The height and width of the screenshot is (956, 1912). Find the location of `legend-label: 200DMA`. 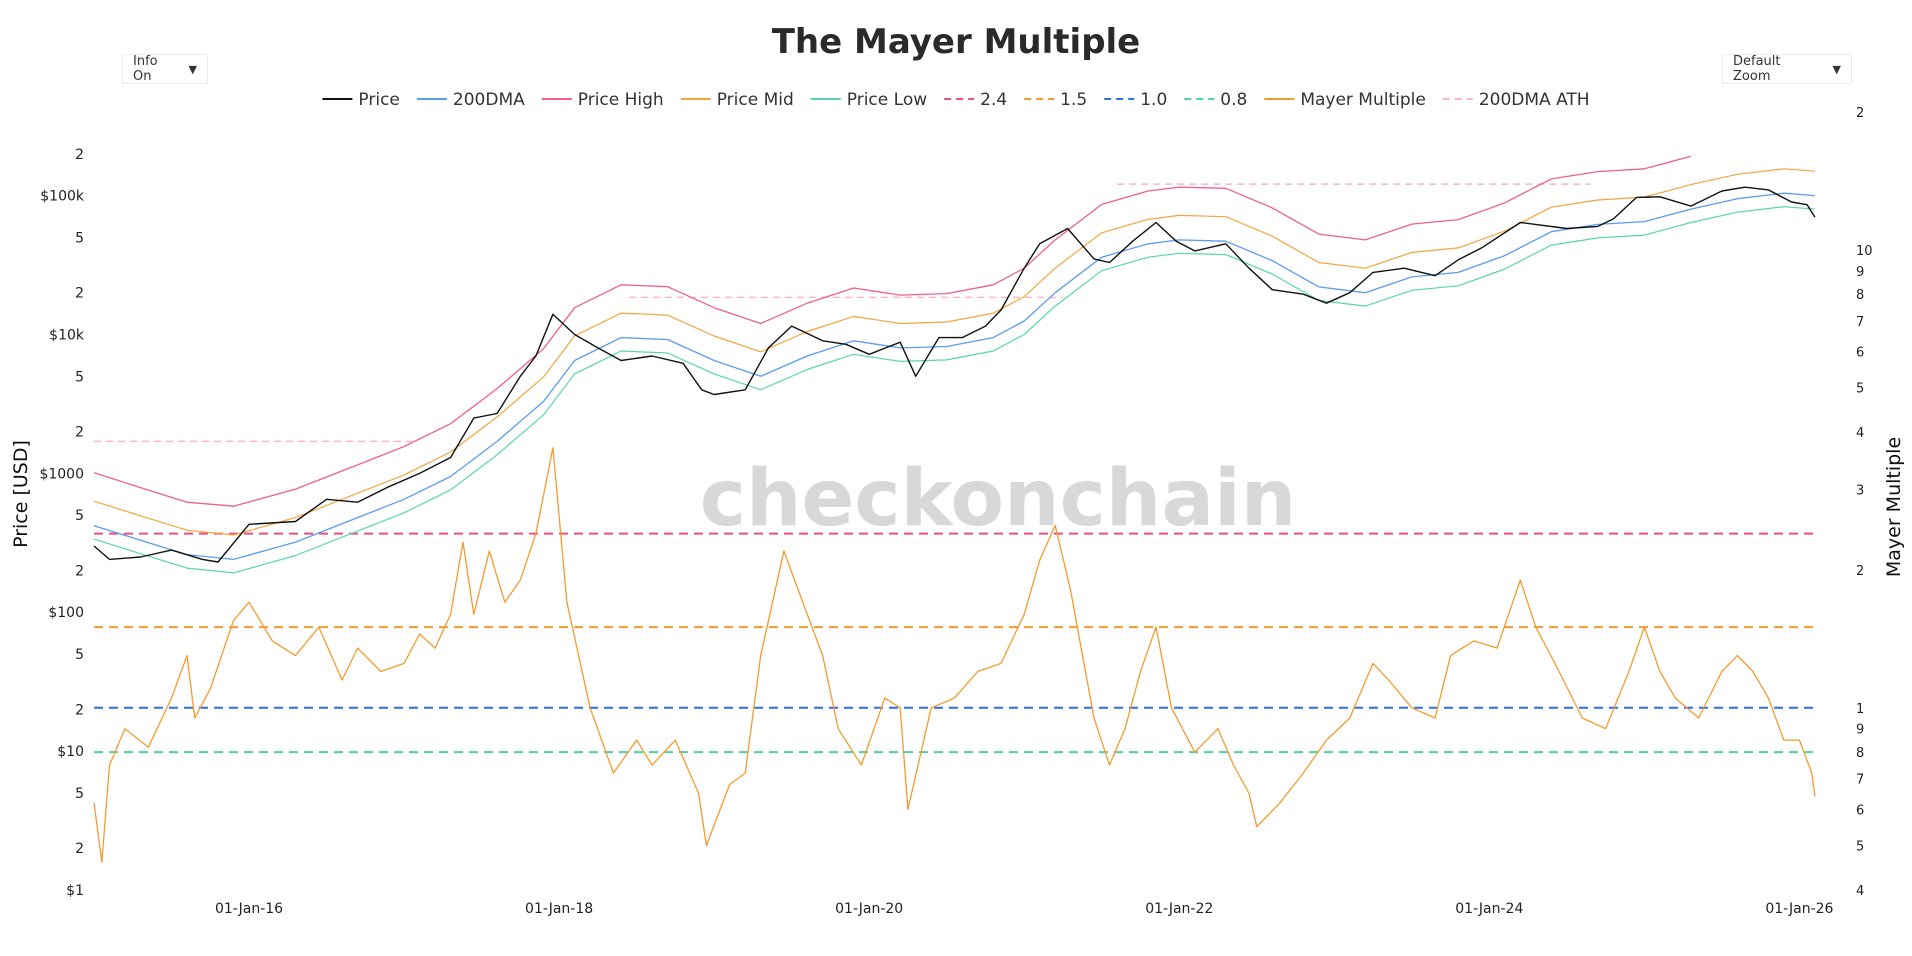

legend-label: 200DMA is located at coordinates (489, 100).